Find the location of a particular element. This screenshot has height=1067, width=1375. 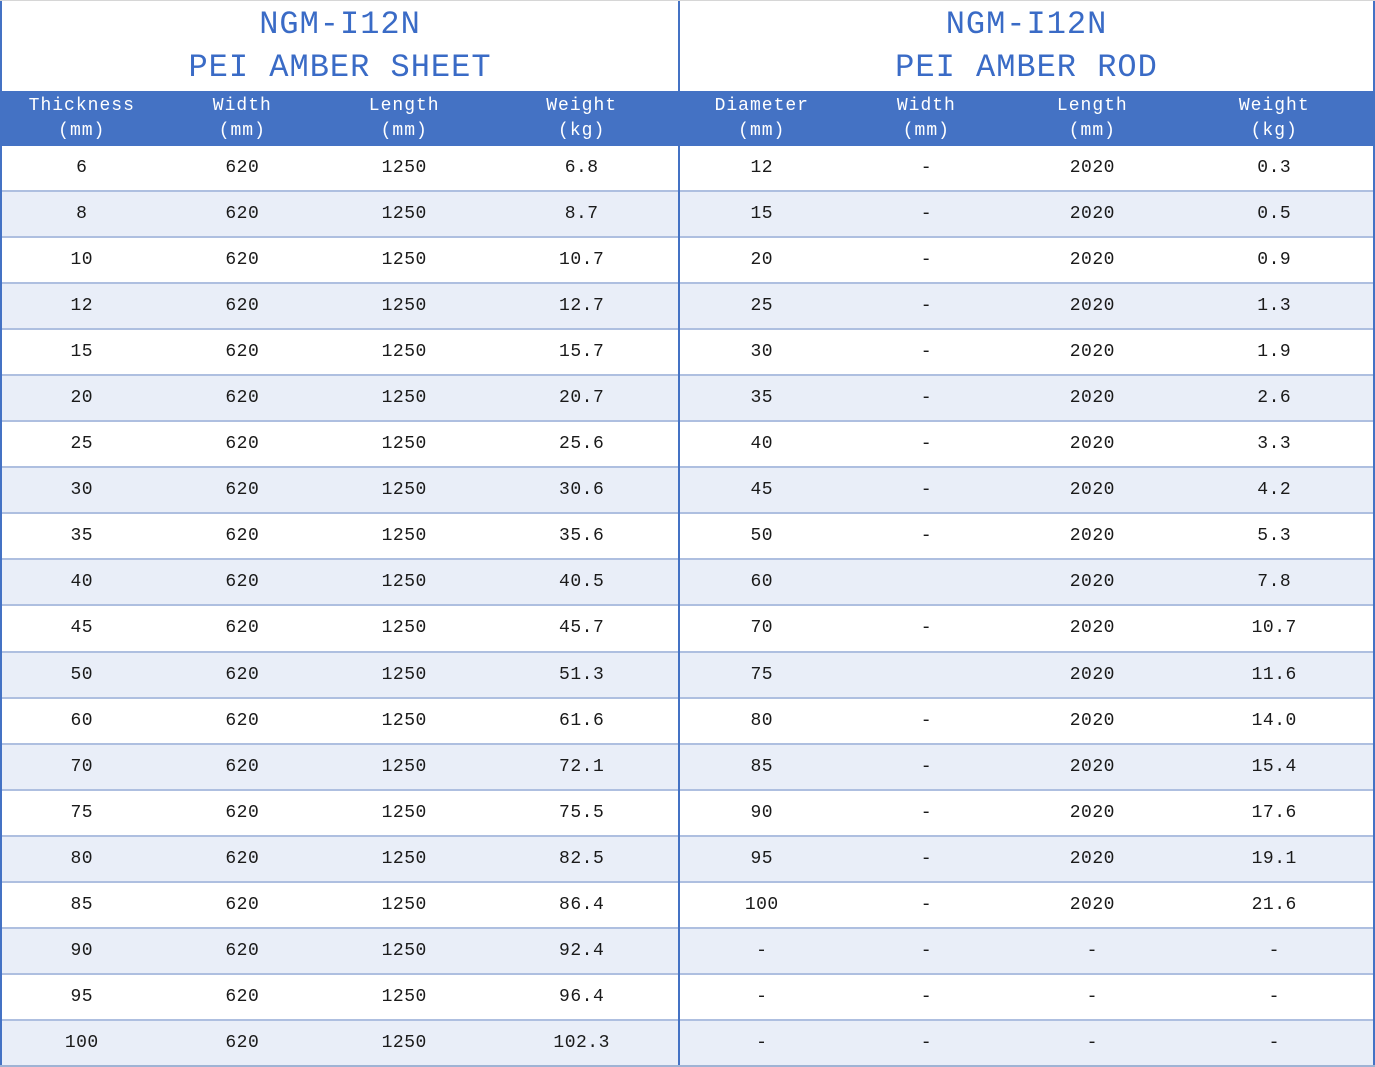

table-cell: 75 is located at coordinates (762, 674).